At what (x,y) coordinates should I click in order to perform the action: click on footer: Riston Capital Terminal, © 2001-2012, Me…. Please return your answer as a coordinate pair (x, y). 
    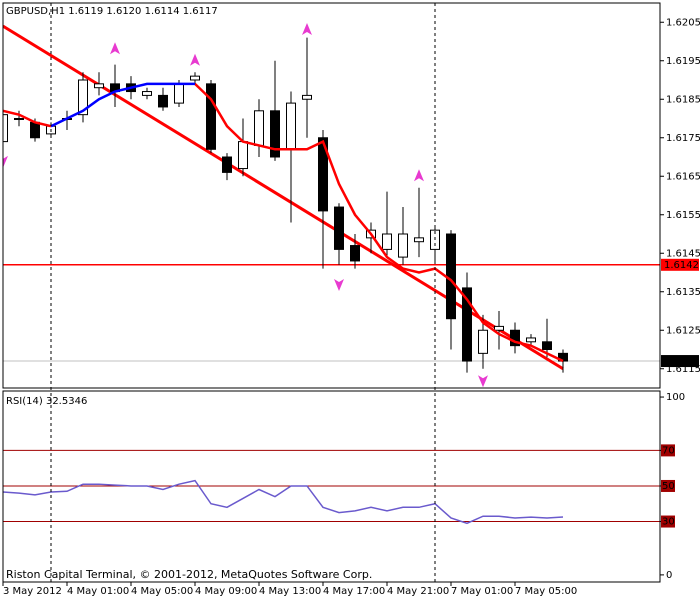
    Looking at the image, I should click on (189, 574).